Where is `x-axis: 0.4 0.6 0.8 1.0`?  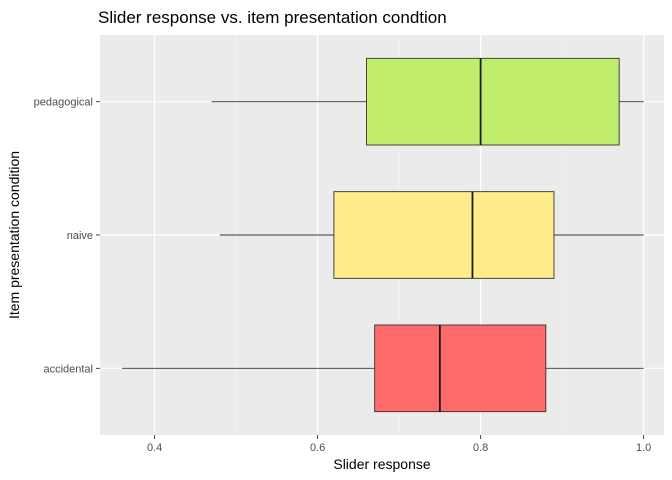
x-axis: 0.4 0.6 0.8 1.0 is located at coordinates (399, 444).